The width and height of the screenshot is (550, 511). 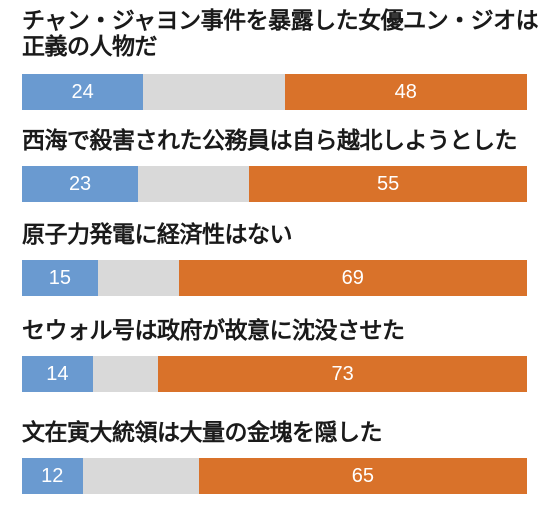 I want to click on stacked-bar: 14 73, so click(x=274, y=374).